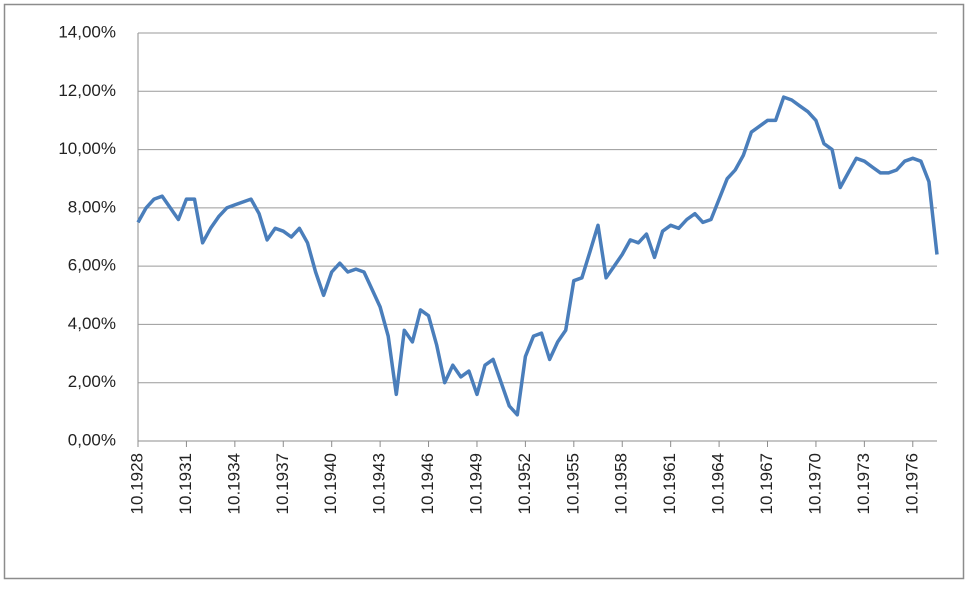 This screenshot has height=589, width=969. Describe the element at coordinates (427, 483) in the screenshot. I see `x-tick-label: 10.1946` at that location.